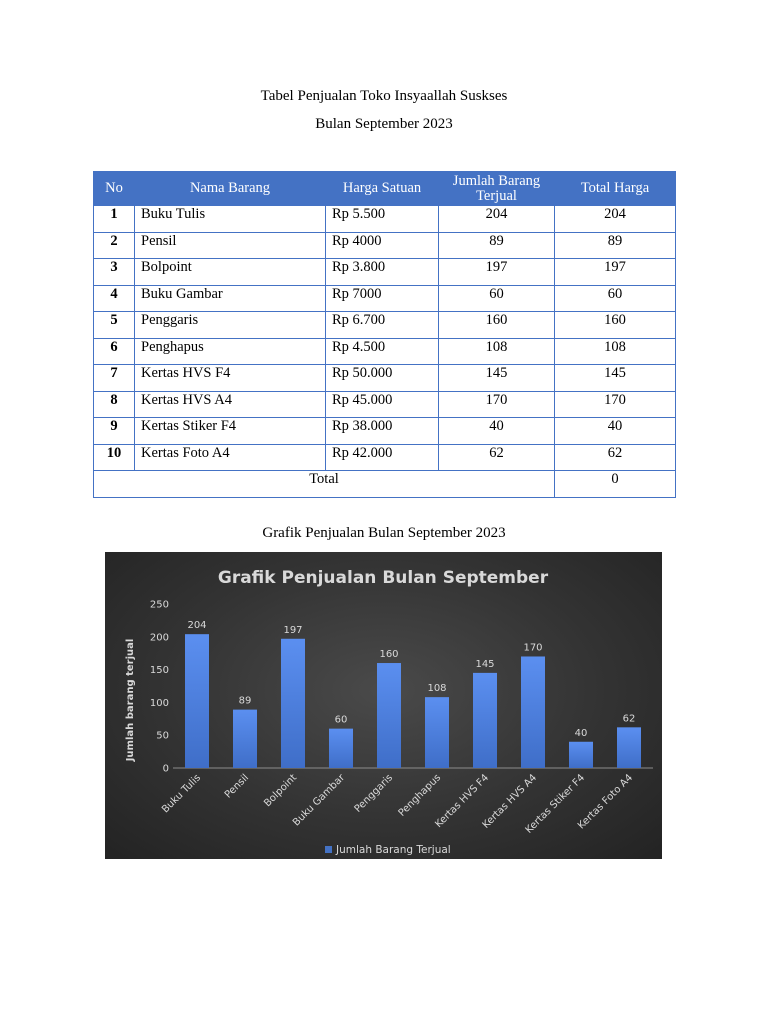 The width and height of the screenshot is (768, 1024). What do you see at coordinates (532, 647) in the screenshot?
I see `data-label: 170` at bounding box center [532, 647].